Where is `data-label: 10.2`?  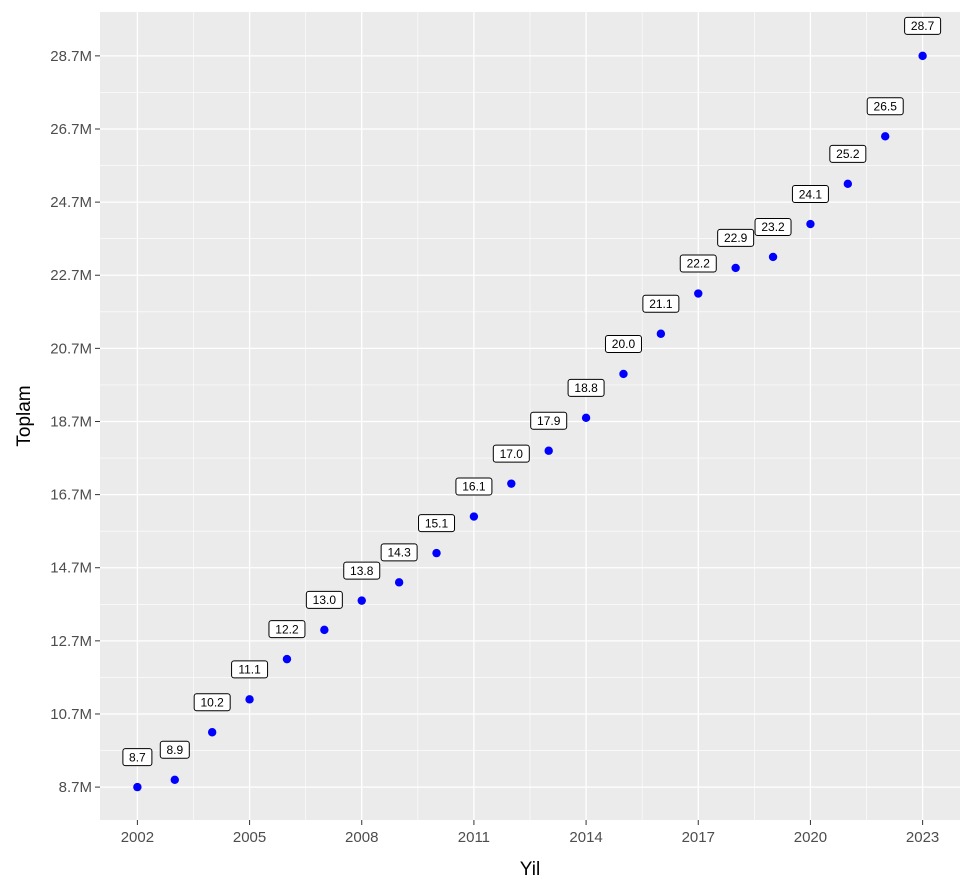 data-label: 10.2 is located at coordinates (212, 702).